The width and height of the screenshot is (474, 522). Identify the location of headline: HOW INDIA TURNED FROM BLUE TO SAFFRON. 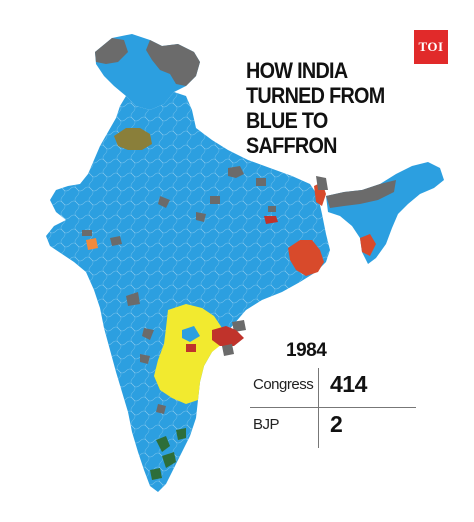
(334, 108).